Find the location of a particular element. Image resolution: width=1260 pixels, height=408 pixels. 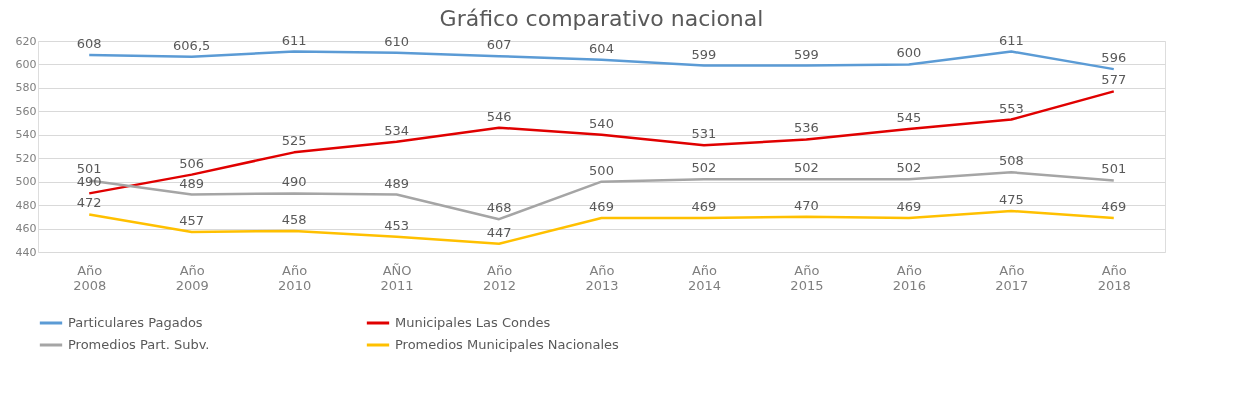

data-label: 577 is located at coordinates (1114, 80).